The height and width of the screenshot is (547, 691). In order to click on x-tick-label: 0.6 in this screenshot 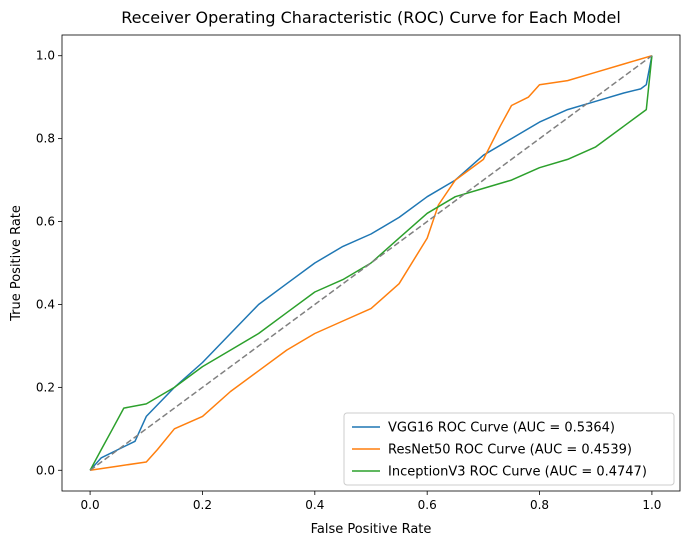, I will do `click(427, 505)`.